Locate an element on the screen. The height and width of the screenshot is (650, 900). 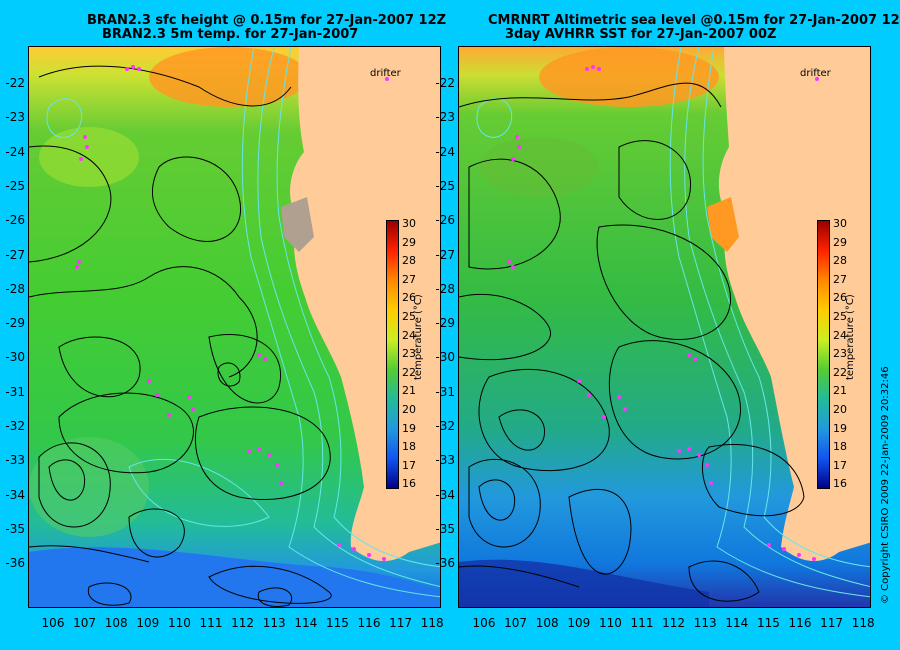
longitude-tick-label: 111 is located at coordinates (211, 623).